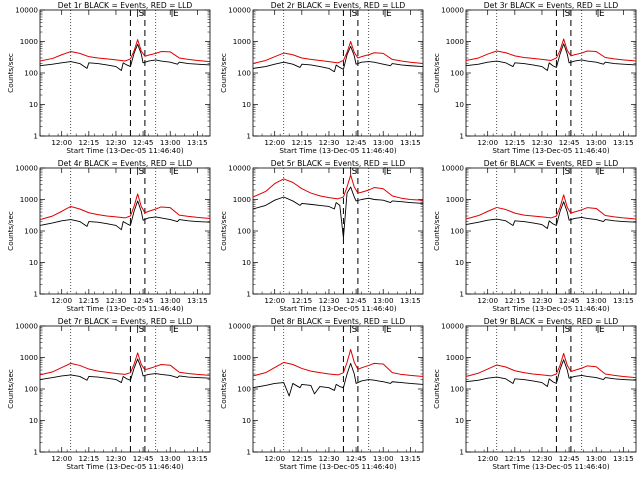  What do you see at coordinates (125, 163) in the screenshot?
I see `panel-title: Det 4r BLACK = Events, RED = LLD` at bounding box center [125, 163].